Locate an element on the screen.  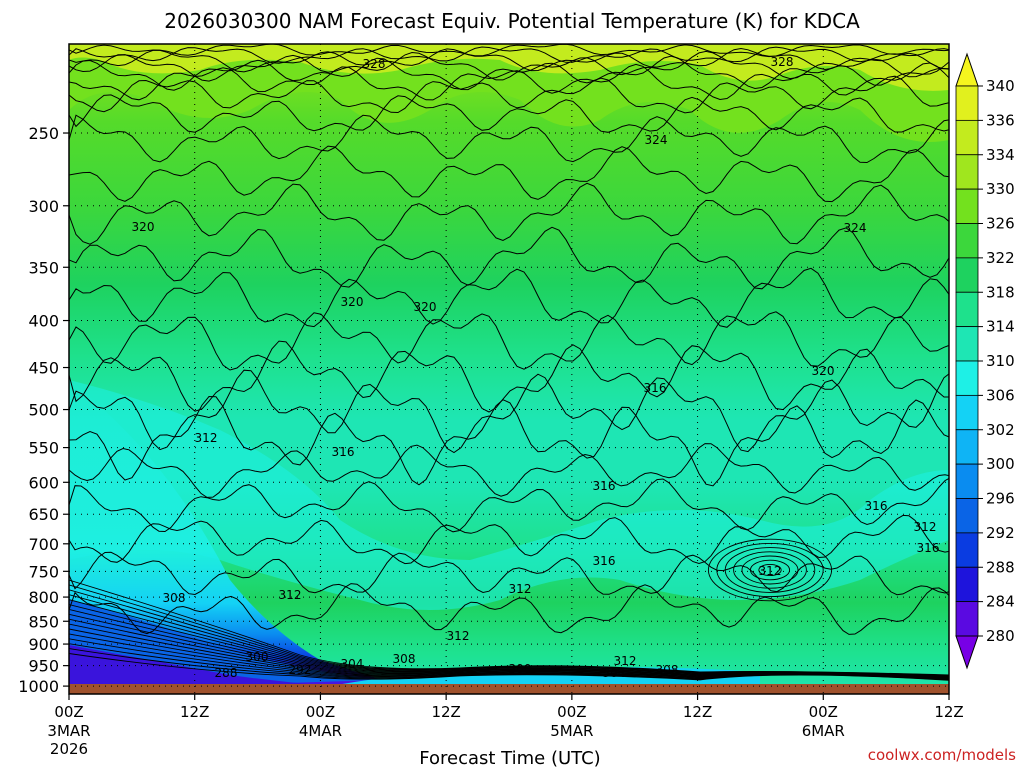
colorbar-label: 326 is located at coordinates (1000, 224).